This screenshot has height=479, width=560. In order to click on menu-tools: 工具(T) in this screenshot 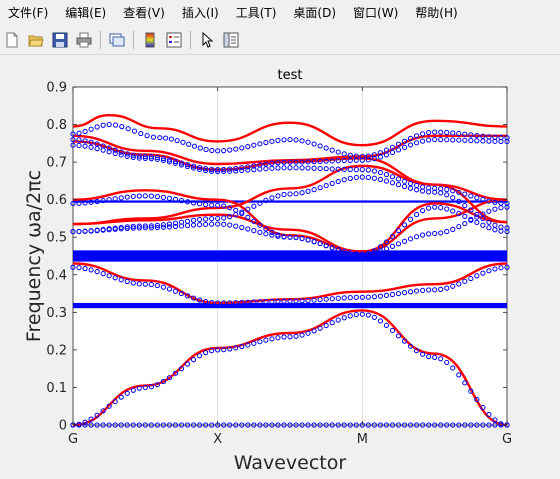, I will do `click(256, 13)`.